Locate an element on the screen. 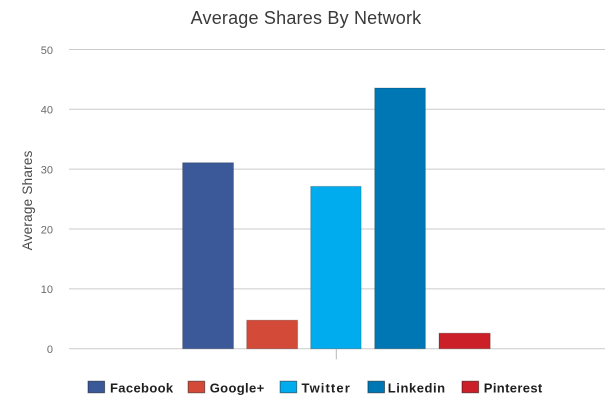 Image resolution: width=615 pixels, height=415 pixels. svg-text: 50 is located at coordinates (47, 51).